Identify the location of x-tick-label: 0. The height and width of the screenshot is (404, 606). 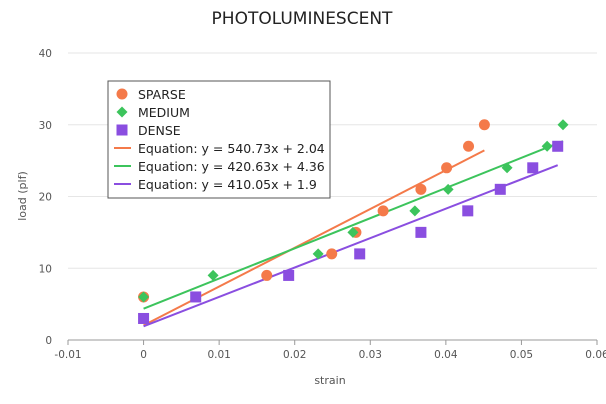
(143, 355).